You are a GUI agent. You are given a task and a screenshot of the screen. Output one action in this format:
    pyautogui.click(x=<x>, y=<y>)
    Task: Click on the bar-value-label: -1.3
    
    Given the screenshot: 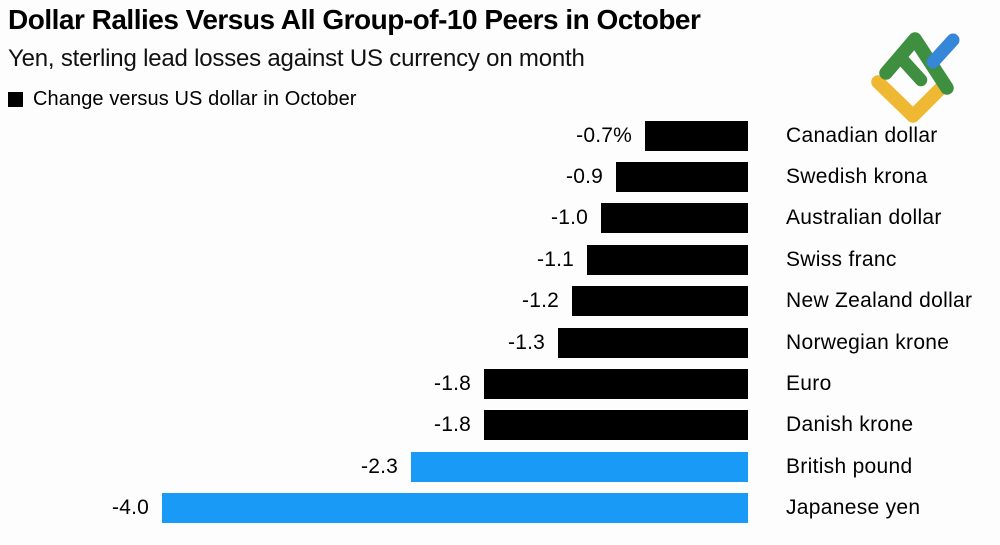 What is the action you would take?
    pyautogui.click(x=526, y=342)
    